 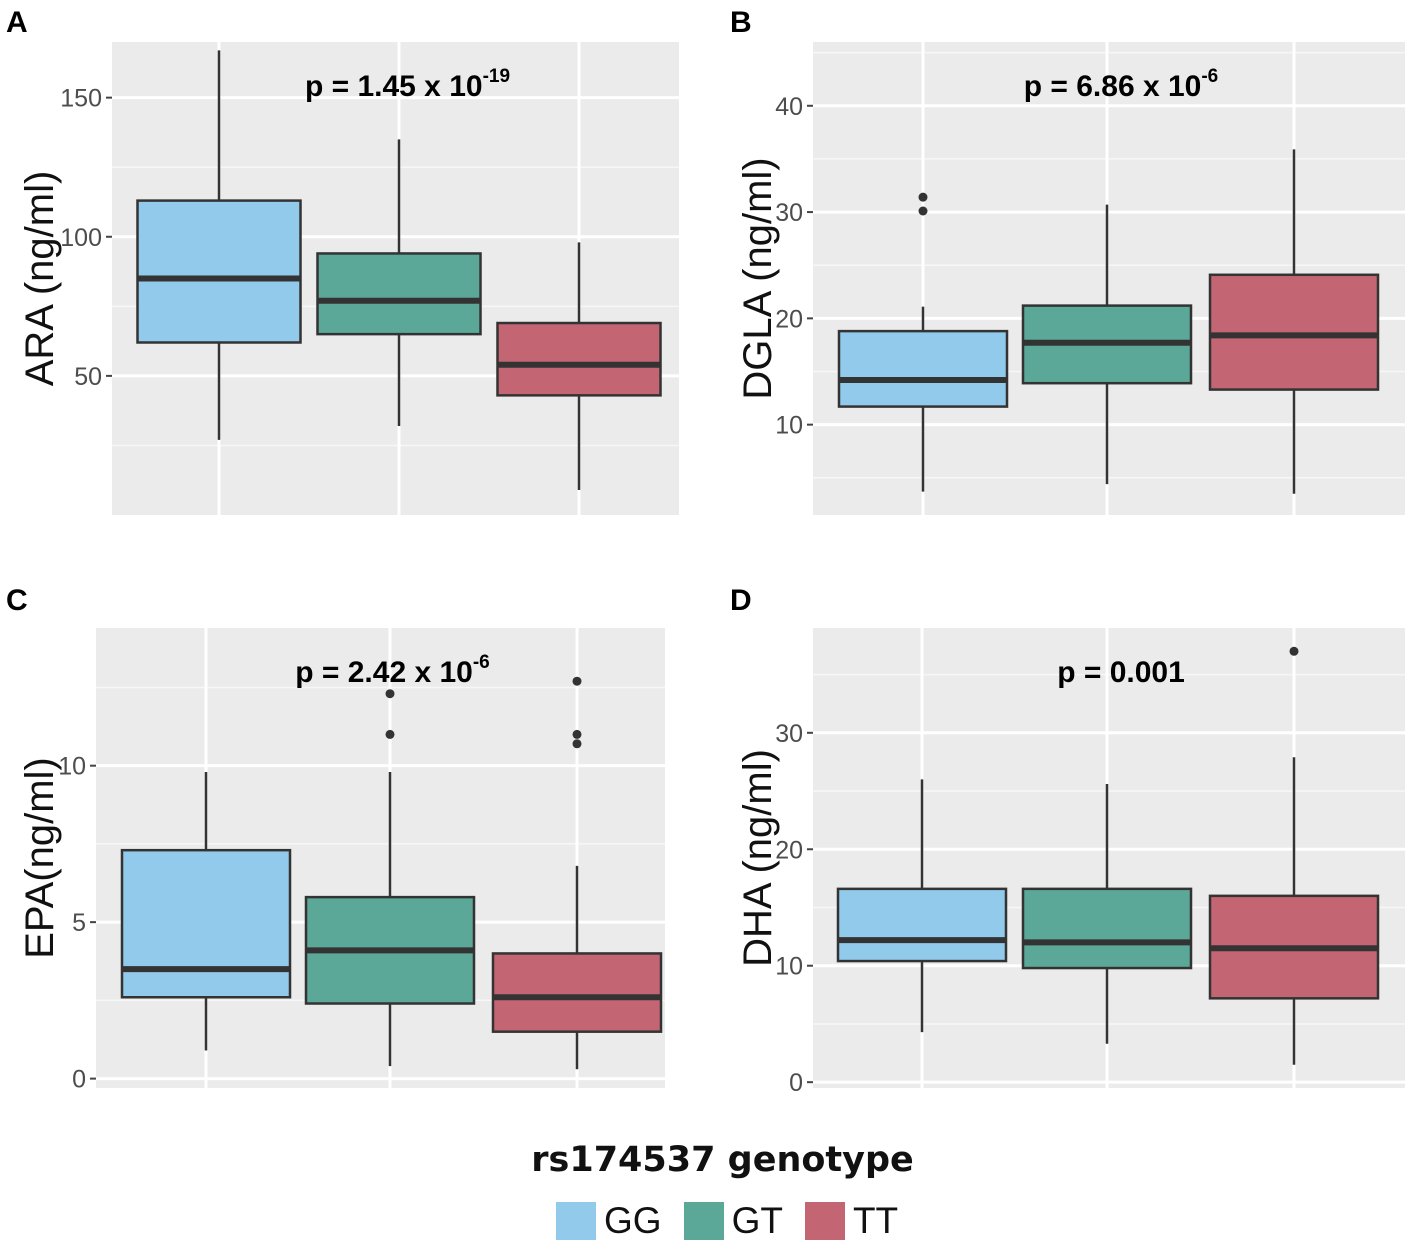 What do you see at coordinates (81, 99) in the screenshot?
I see `y-tick-label: 150` at bounding box center [81, 99].